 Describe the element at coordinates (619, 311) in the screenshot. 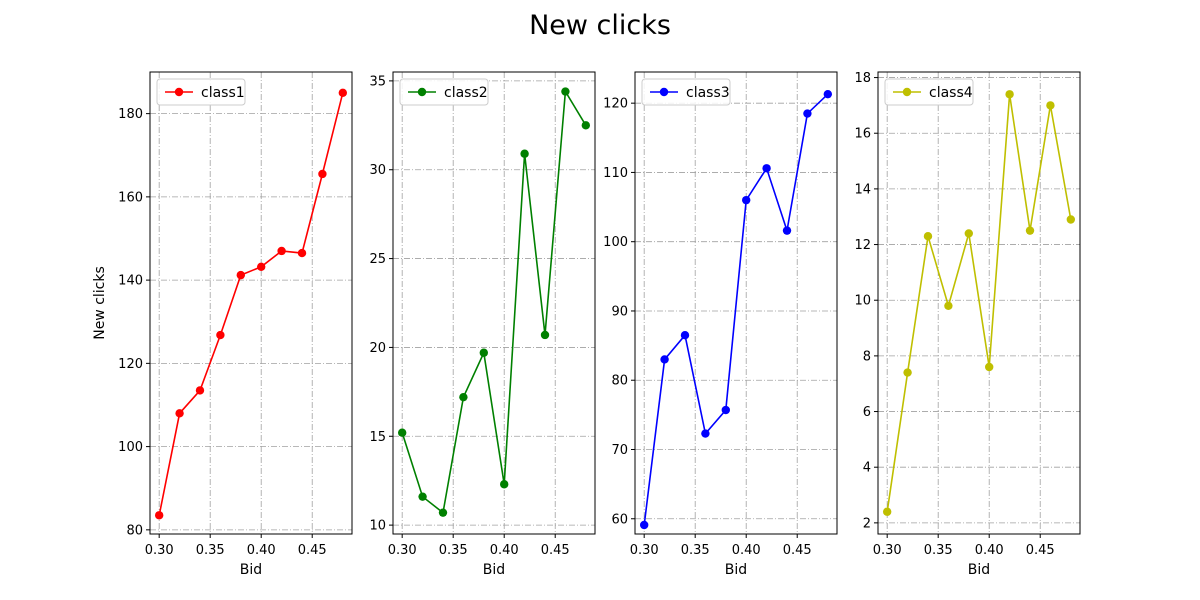

I see `y-tick-label: 90` at that location.